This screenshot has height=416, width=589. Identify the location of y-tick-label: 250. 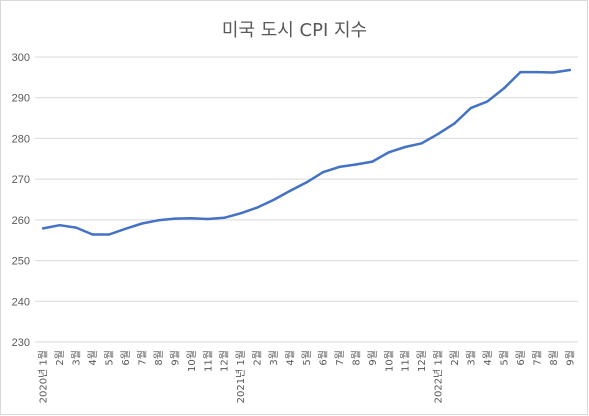
(21, 262).